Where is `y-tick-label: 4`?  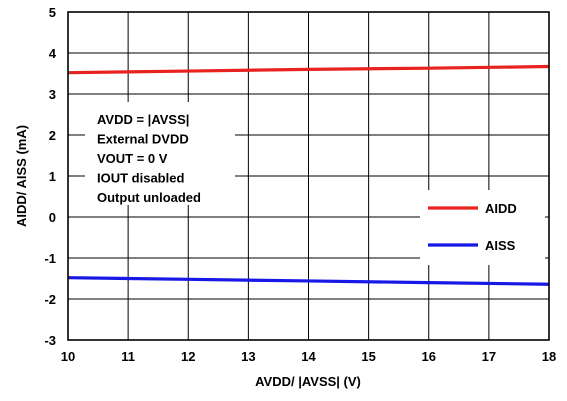
y-tick-label: 4 is located at coordinates (53, 53).